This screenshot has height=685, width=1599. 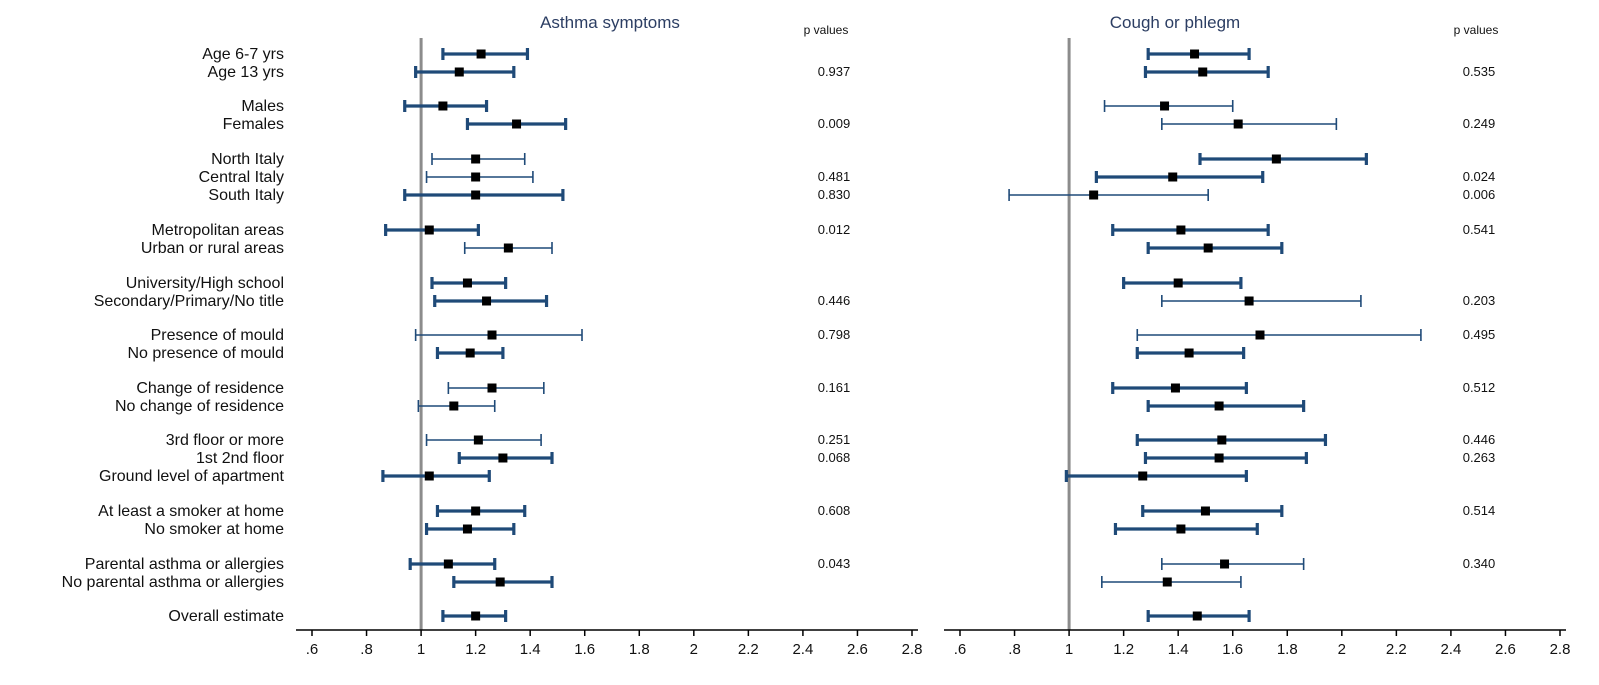 I want to click on pvalue-label: 0.481, so click(x=834, y=176).